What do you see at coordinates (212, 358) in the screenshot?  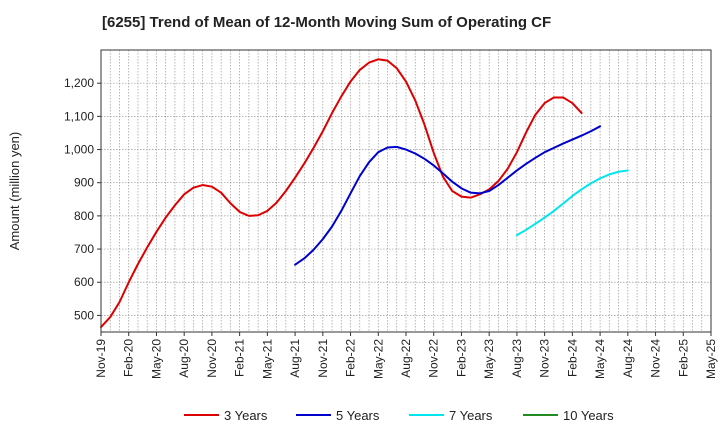 I see `x-tick-label: Nov-20` at bounding box center [212, 358].